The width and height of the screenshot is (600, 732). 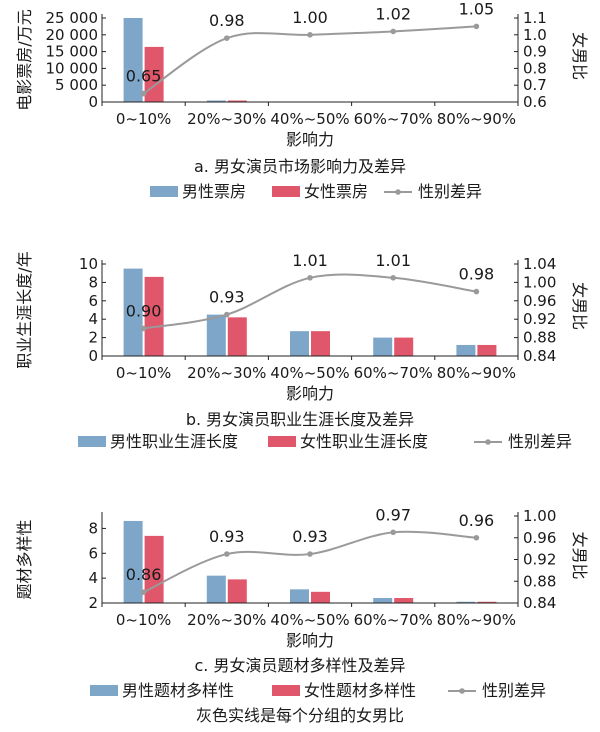 I want to click on legend: 男性职业生涯长度 女性职业生涯长度 性别差异, so click(x=325, y=441).